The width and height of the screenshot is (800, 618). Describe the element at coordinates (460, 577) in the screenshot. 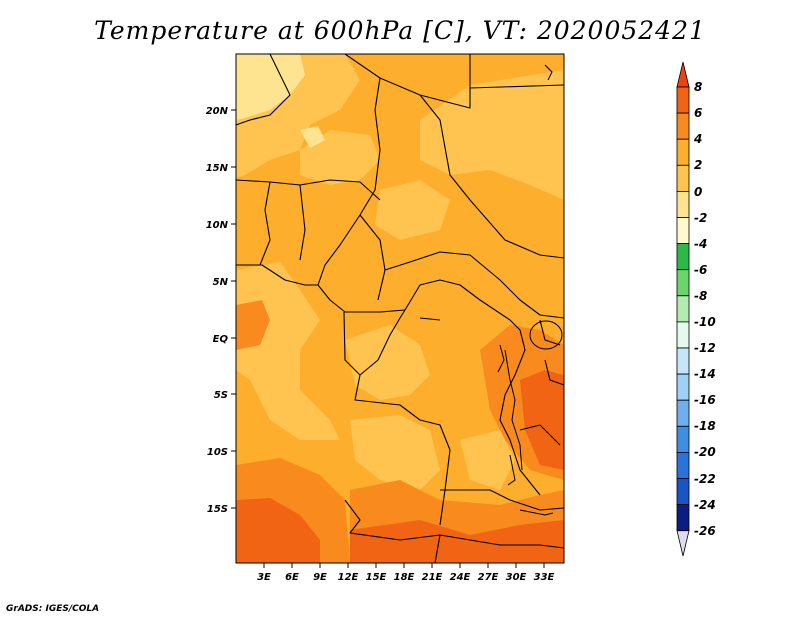

I see `lon-label-24e: 24E` at that location.